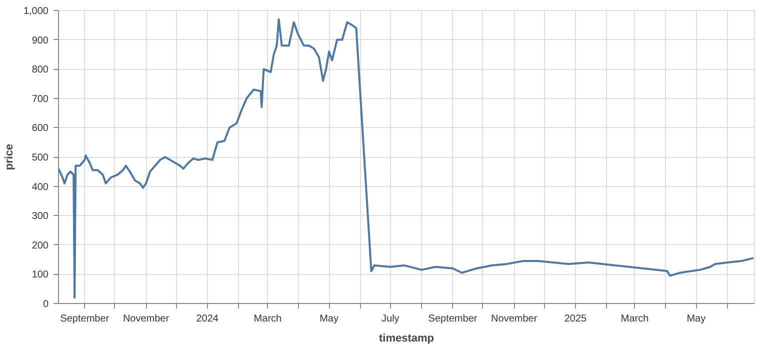 The width and height of the screenshot is (760, 347). What do you see at coordinates (40, 216) in the screenshot?
I see `y-tick-label: 300` at bounding box center [40, 216].